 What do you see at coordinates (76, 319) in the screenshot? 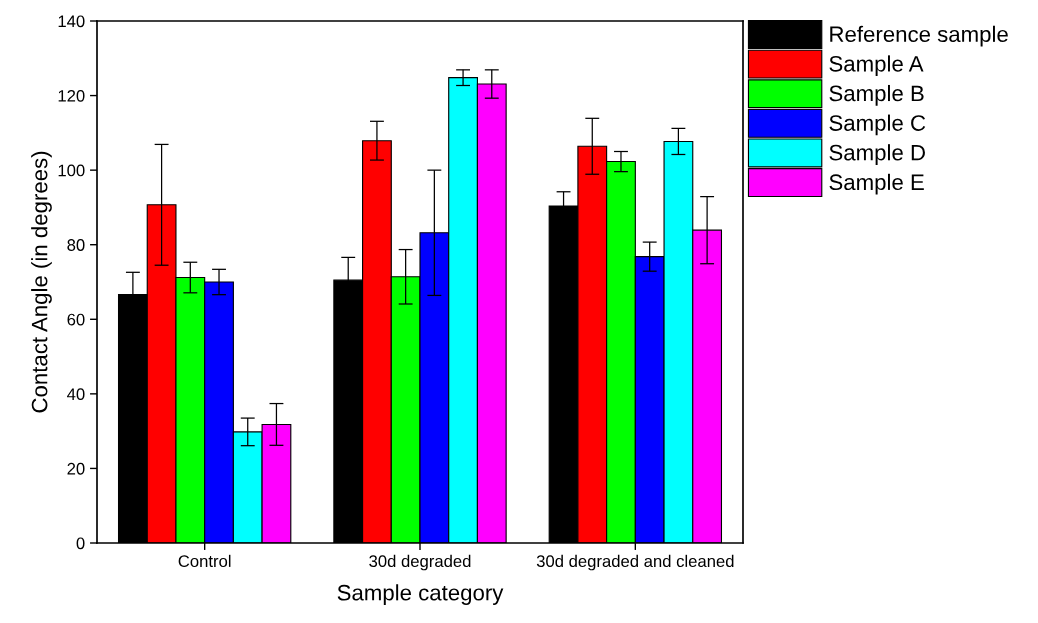
I see `y-tick-label: 60` at bounding box center [76, 319].